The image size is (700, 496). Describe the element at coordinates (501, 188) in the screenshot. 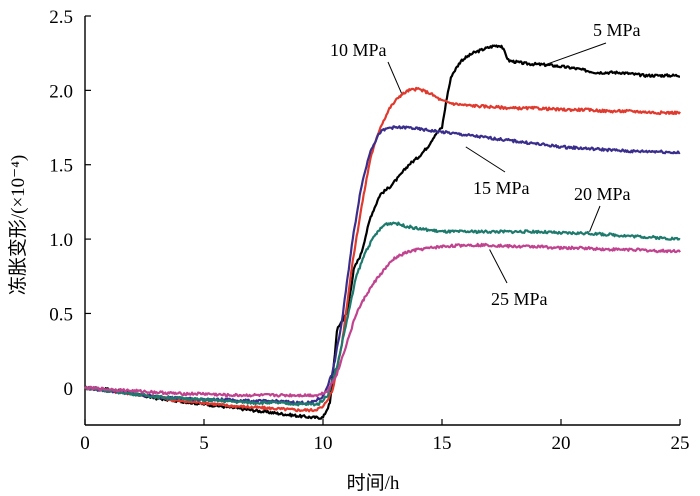

I see `series-label: 15 MPa` at that location.